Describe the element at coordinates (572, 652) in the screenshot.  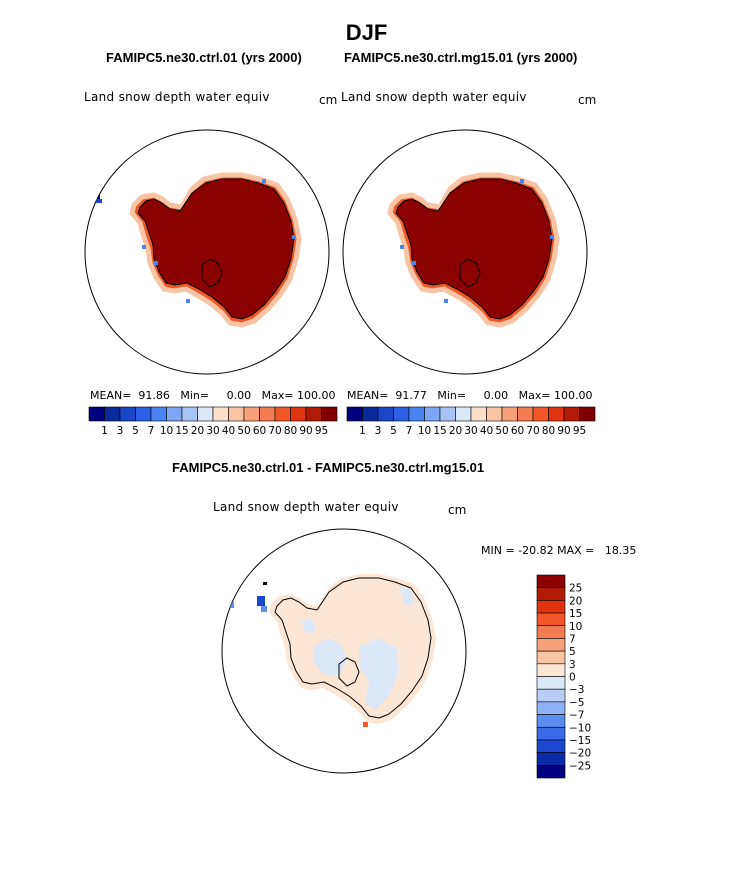
I see `colorbar-diff-tick-label: 5` at that location.